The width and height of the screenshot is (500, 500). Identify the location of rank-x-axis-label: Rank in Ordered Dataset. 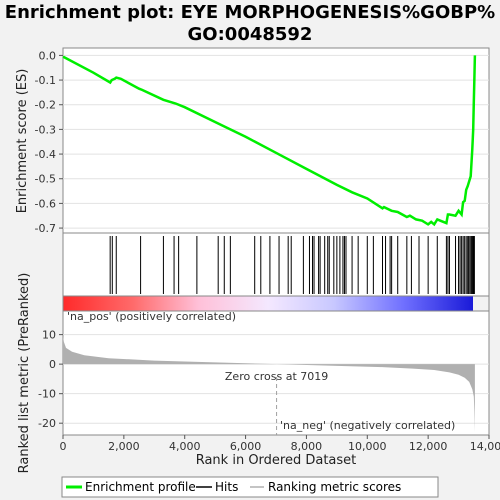
(276, 460).